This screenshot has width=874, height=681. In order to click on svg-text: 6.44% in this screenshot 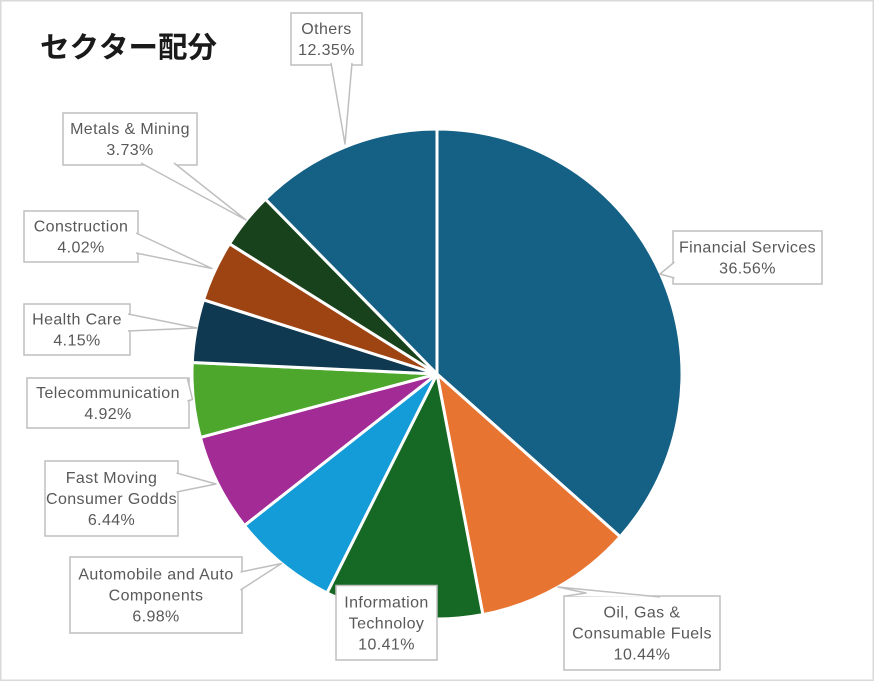, I will do `click(111, 520)`.